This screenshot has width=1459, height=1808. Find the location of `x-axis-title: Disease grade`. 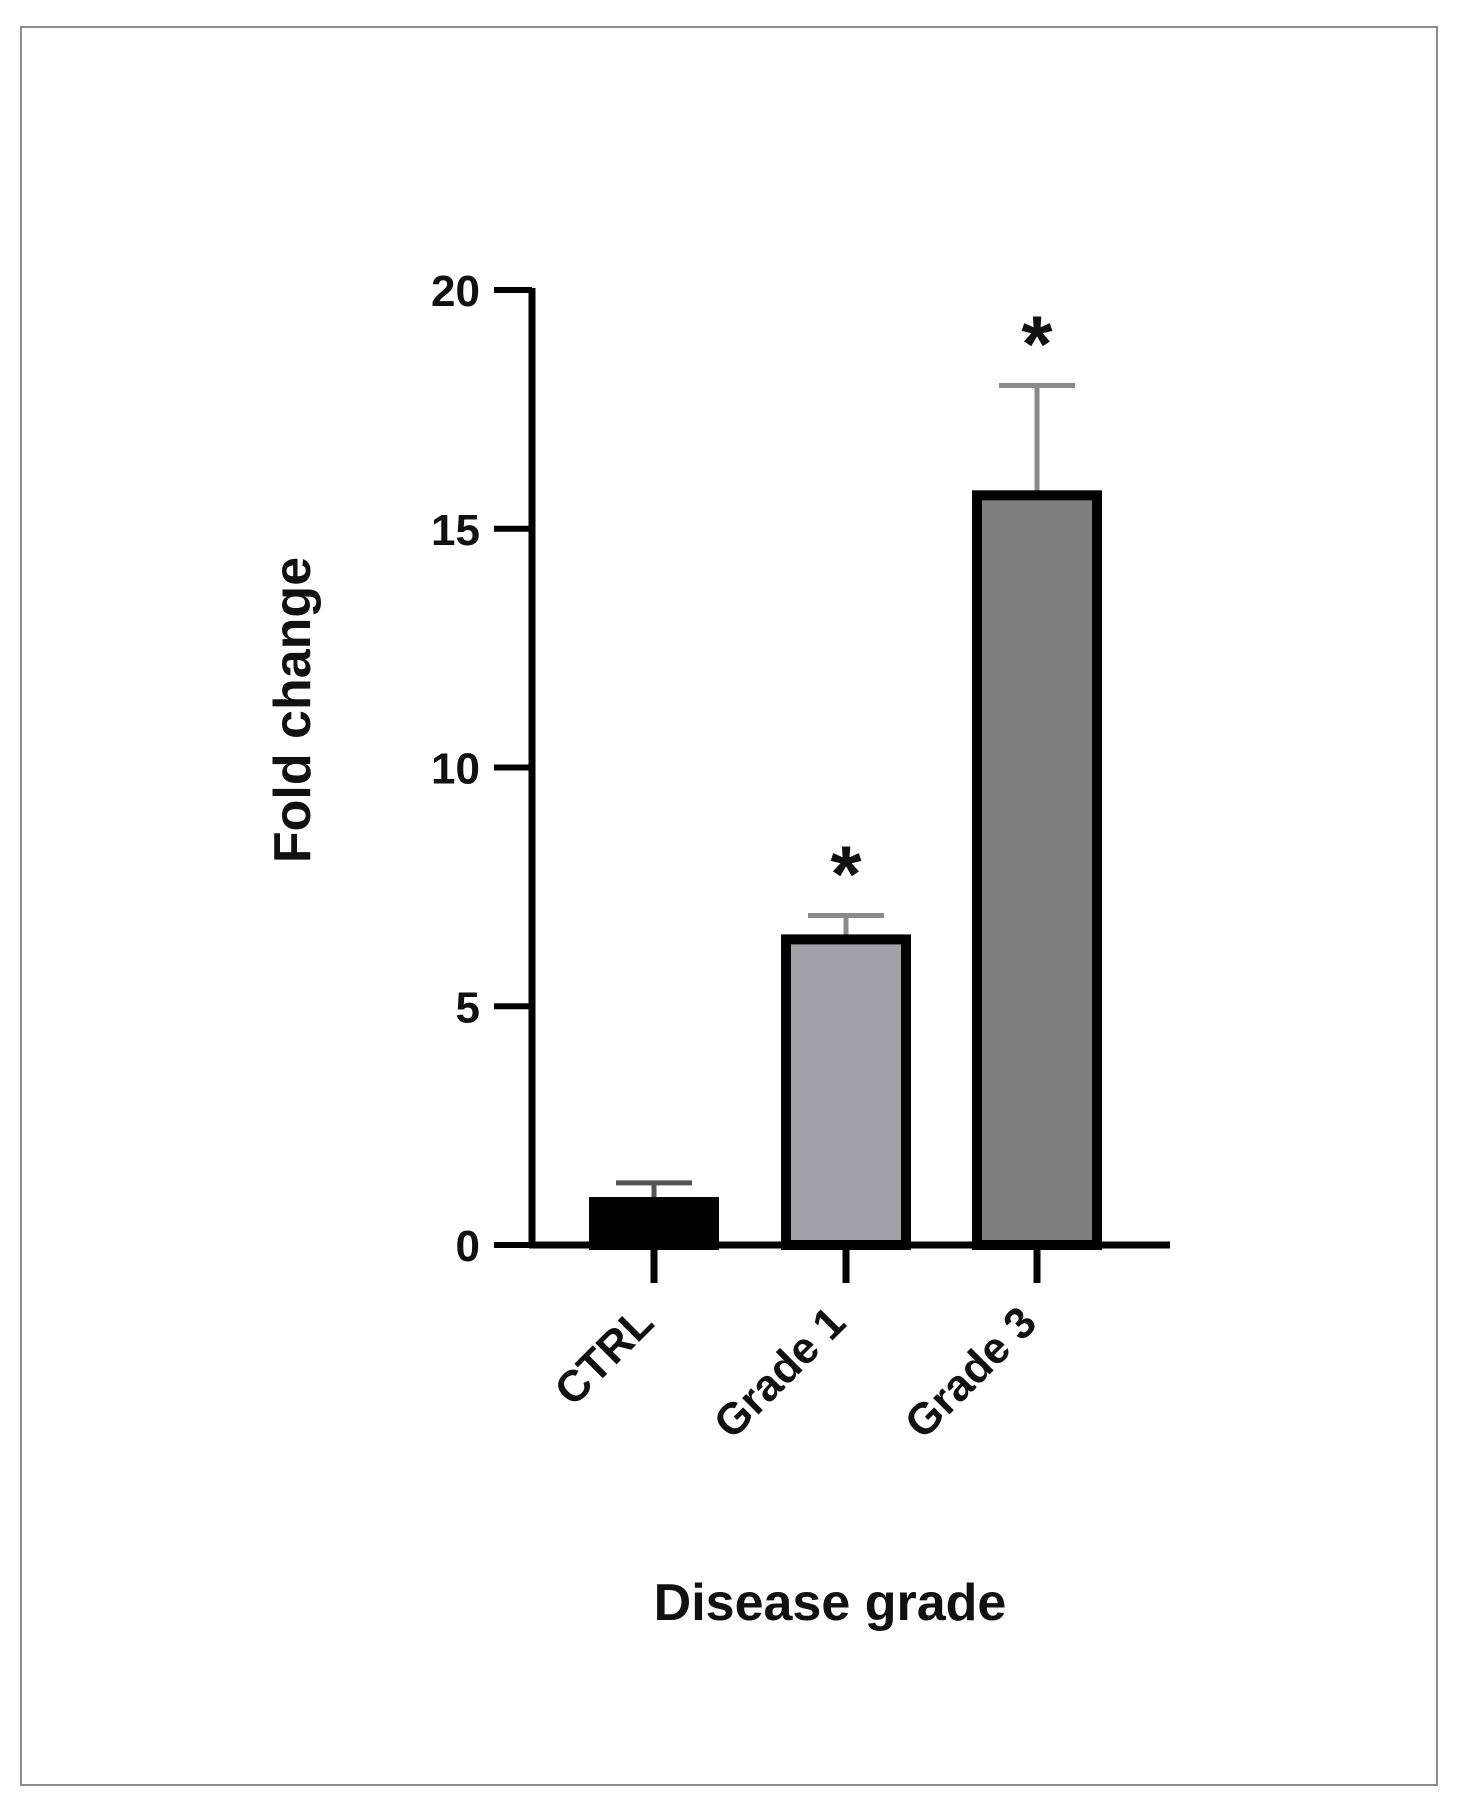

x-axis-title: Disease grade is located at coordinates (830, 1603).